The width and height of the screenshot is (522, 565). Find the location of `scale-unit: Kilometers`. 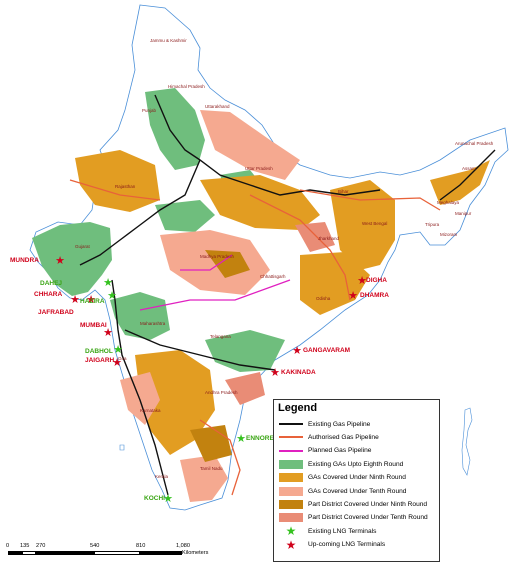

scale-unit: Kilometers is located at coordinates (195, 553).